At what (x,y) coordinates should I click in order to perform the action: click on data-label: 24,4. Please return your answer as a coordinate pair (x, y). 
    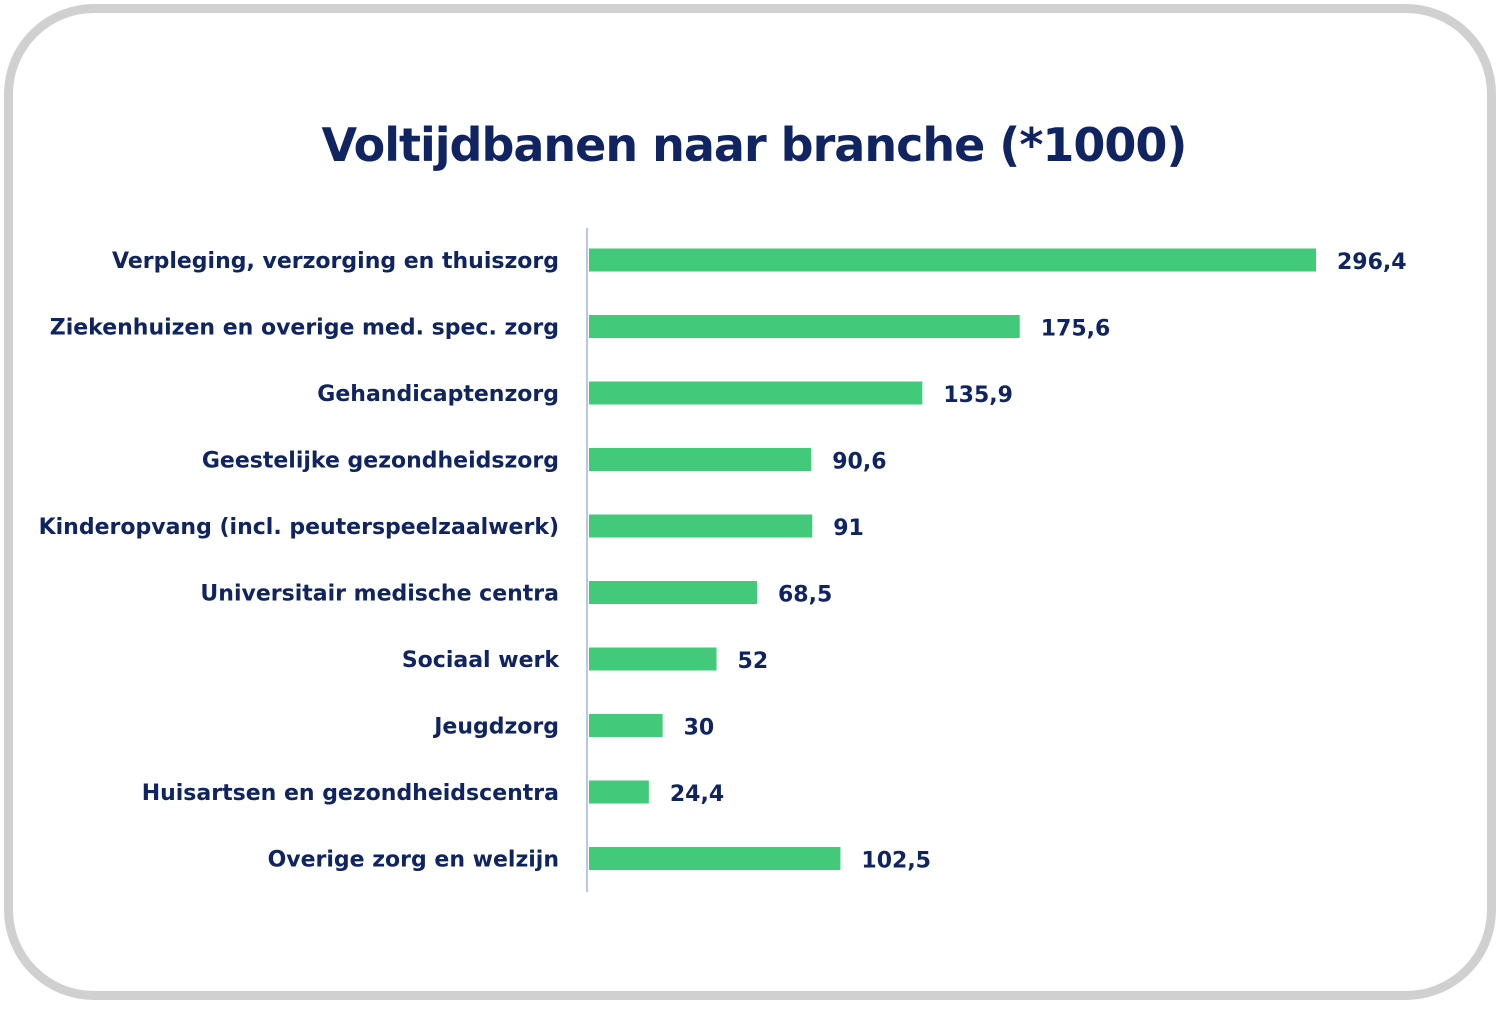
    Looking at the image, I should click on (697, 794).